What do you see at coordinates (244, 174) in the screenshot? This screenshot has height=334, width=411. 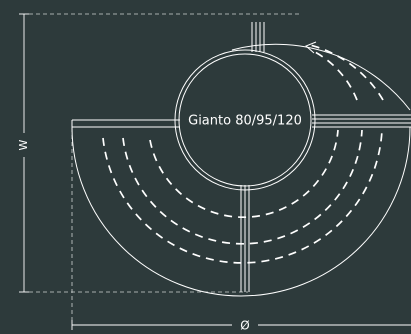 I see `walking-line-inner` at bounding box center [244, 174].